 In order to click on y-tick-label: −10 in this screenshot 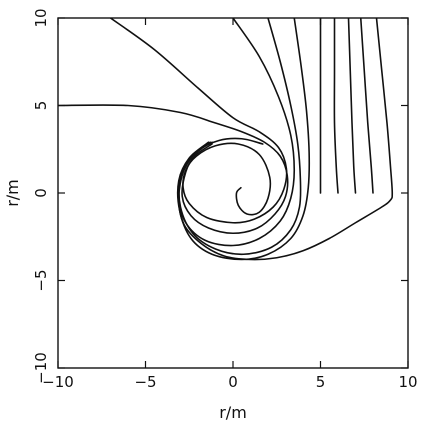, I will do `click(41, 368)`.